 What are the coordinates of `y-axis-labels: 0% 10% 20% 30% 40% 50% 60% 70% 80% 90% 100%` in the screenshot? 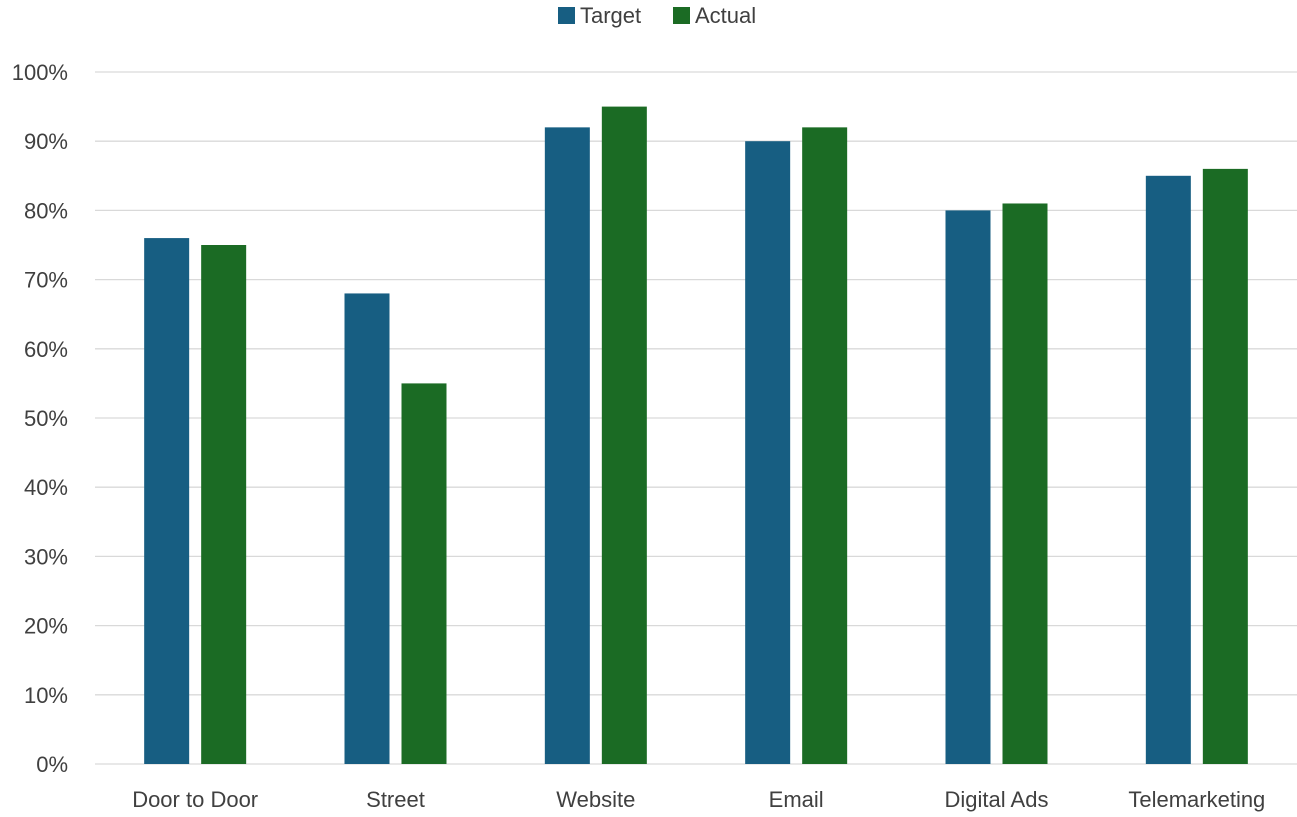 It's located at (40, 418).